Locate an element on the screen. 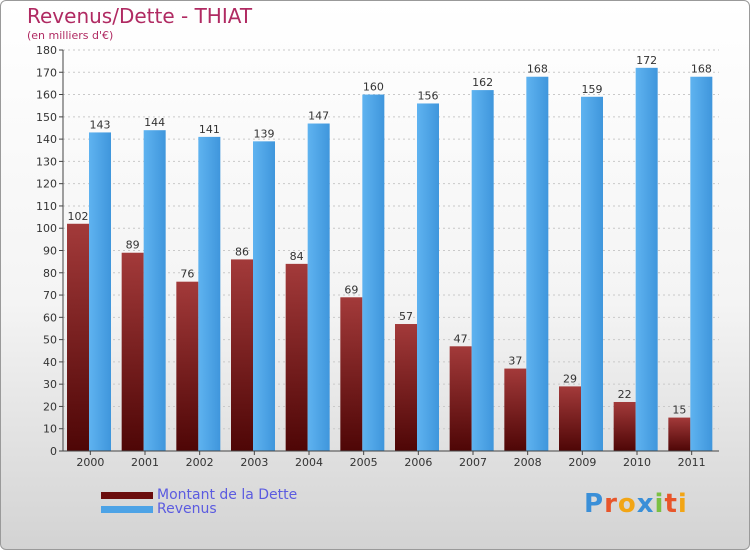 This screenshot has width=750, height=550. x-tick-label: 2004 is located at coordinates (309, 462).